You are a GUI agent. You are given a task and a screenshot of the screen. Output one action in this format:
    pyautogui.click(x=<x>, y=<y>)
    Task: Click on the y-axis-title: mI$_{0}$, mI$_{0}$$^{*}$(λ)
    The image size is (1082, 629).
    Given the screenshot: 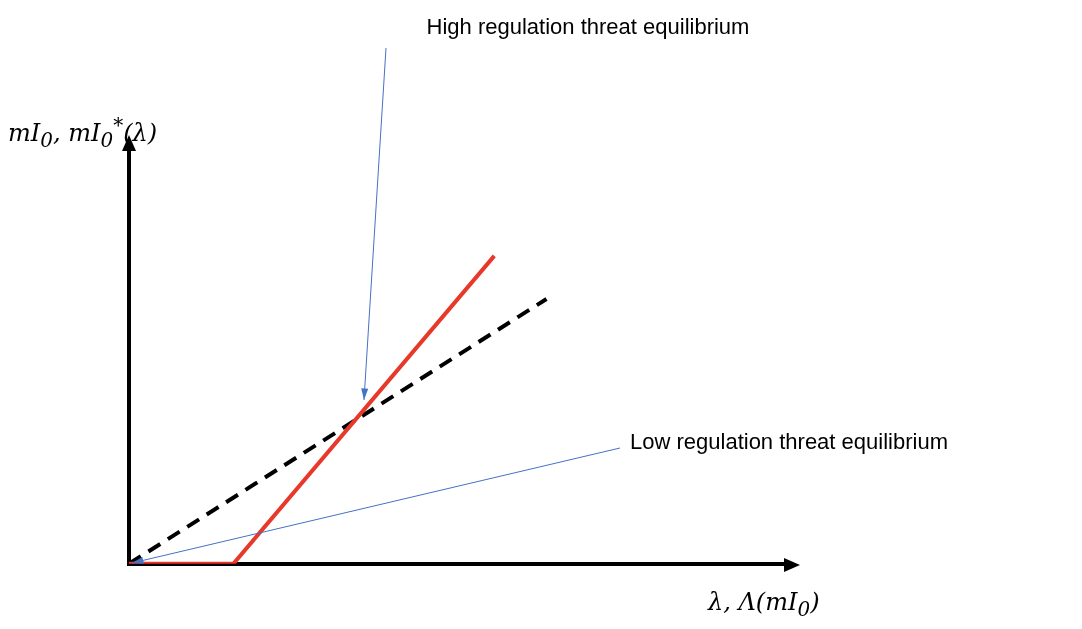 What is the action you would take?
    pyautogui.click(x=83, y=132)
    